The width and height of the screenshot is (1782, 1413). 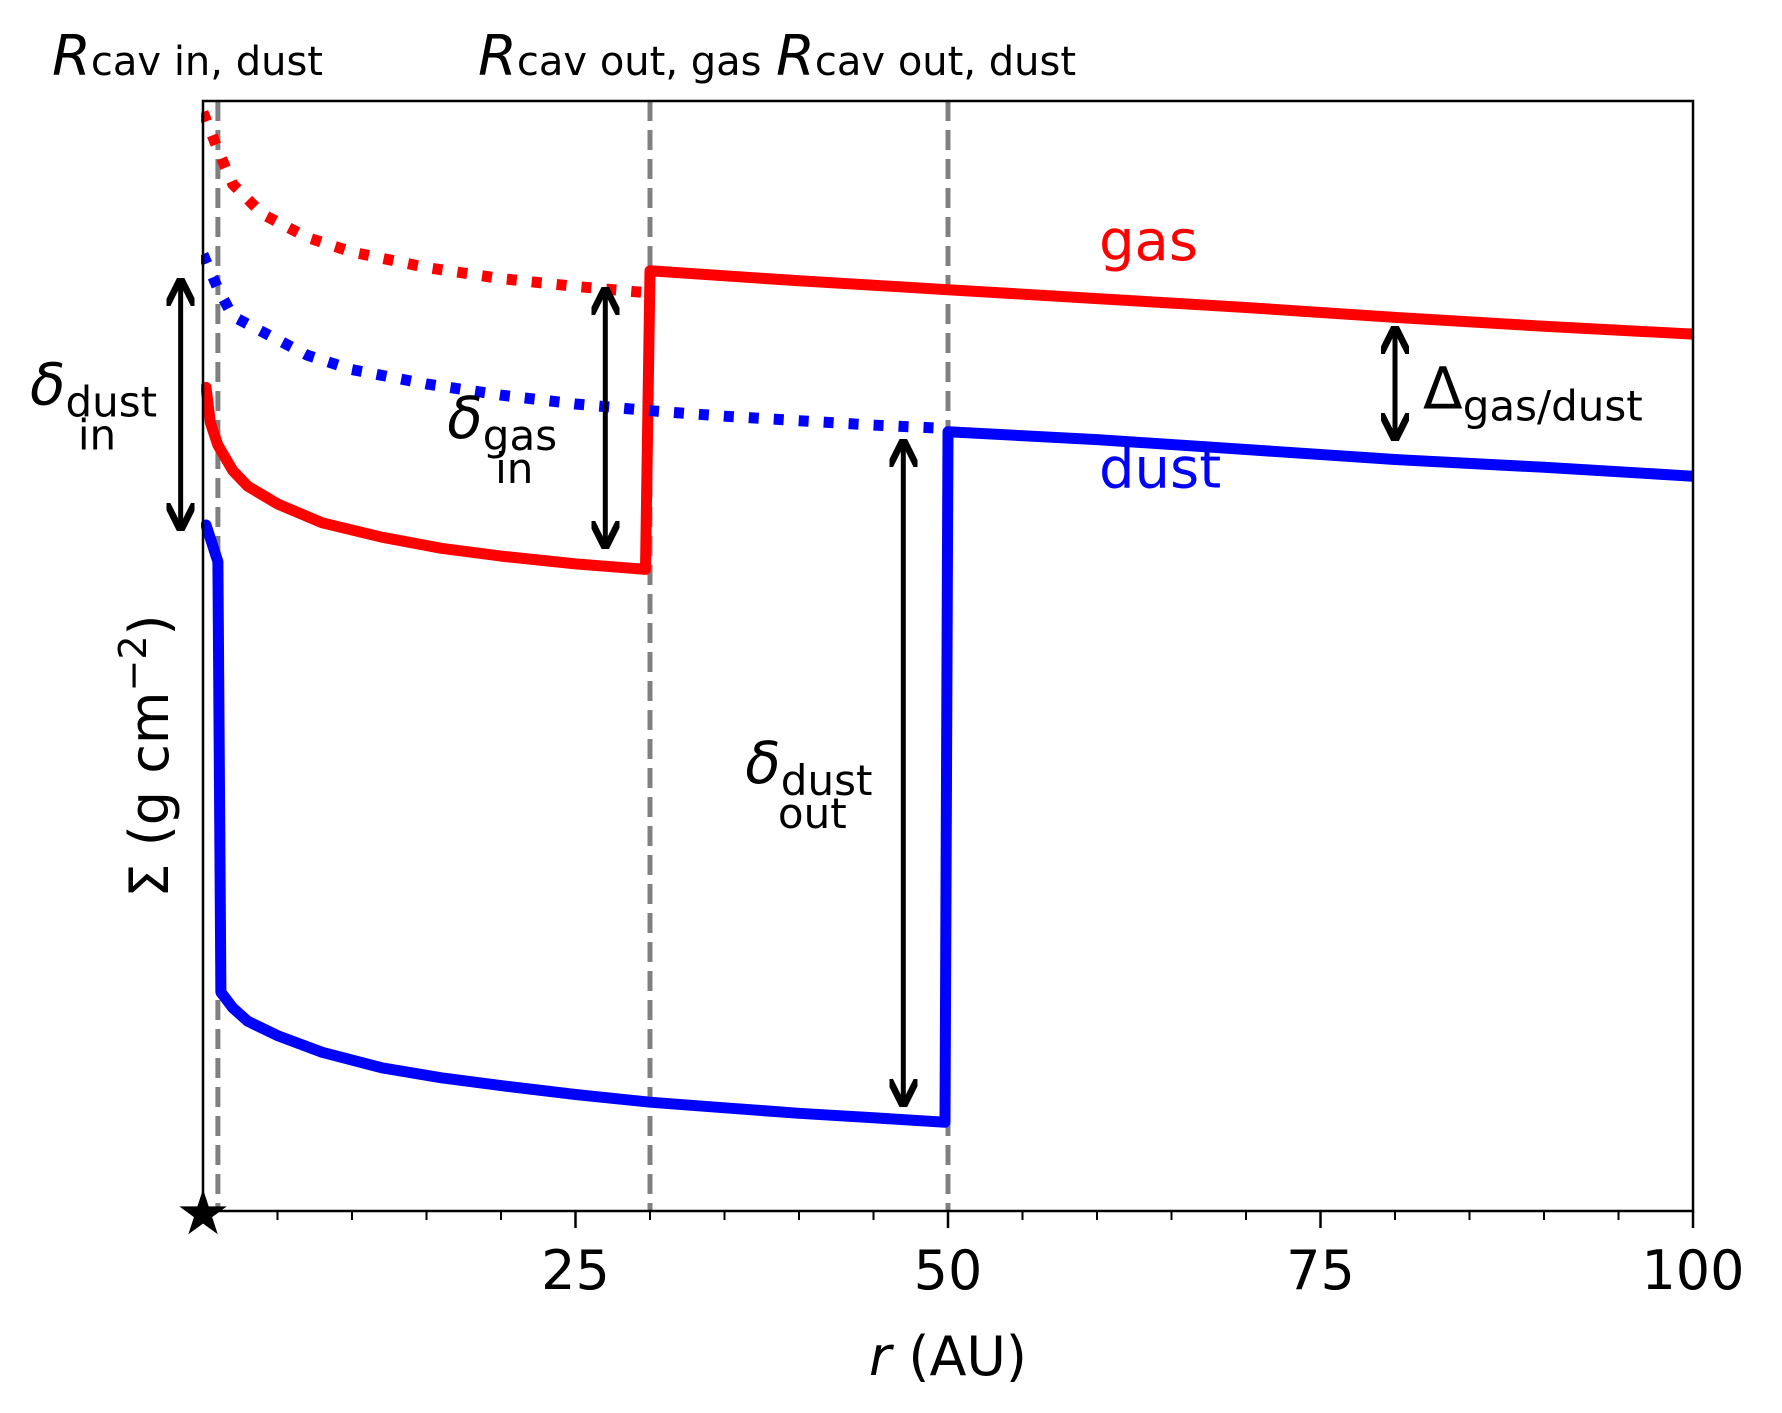 I want to click on annotation-label: δgas, so click(x=502, y=422).